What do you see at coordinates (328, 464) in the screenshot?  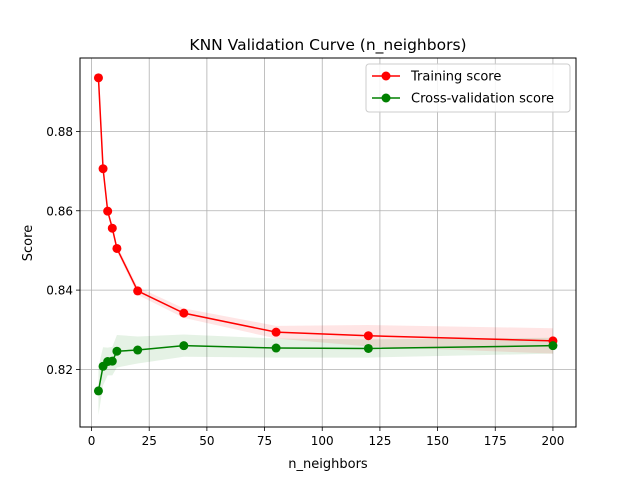 I see `x-axis-label: n_neighbors` at bounding box center [328, 464].